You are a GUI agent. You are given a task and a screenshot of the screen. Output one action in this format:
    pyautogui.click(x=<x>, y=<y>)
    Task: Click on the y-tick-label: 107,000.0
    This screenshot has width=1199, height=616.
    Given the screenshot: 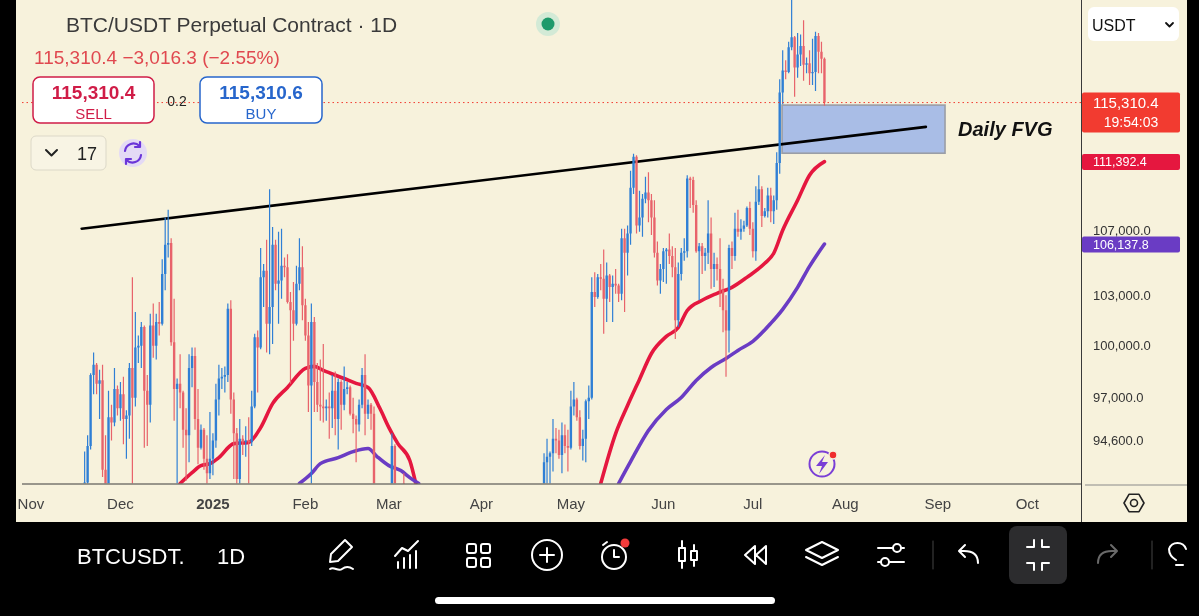 What is the action you would take?
    pyautogui.click(x=1122, y=230)
    